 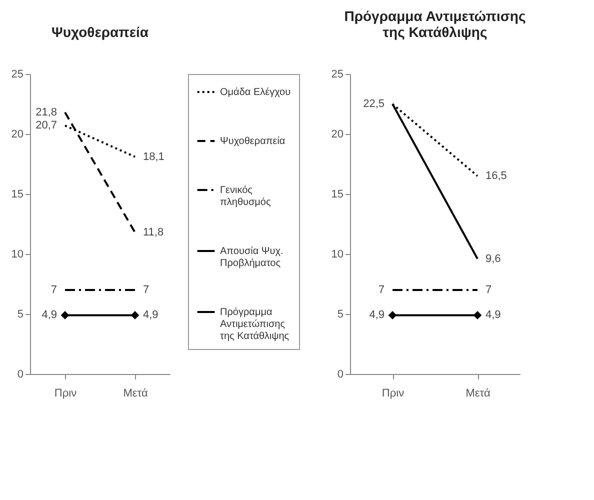 What do you see at coordinates (252, 257) in the screenshot?
I see `legend-label: Απουσία Ψυχ. Προβλήματος` at bounding box center [252, 257].